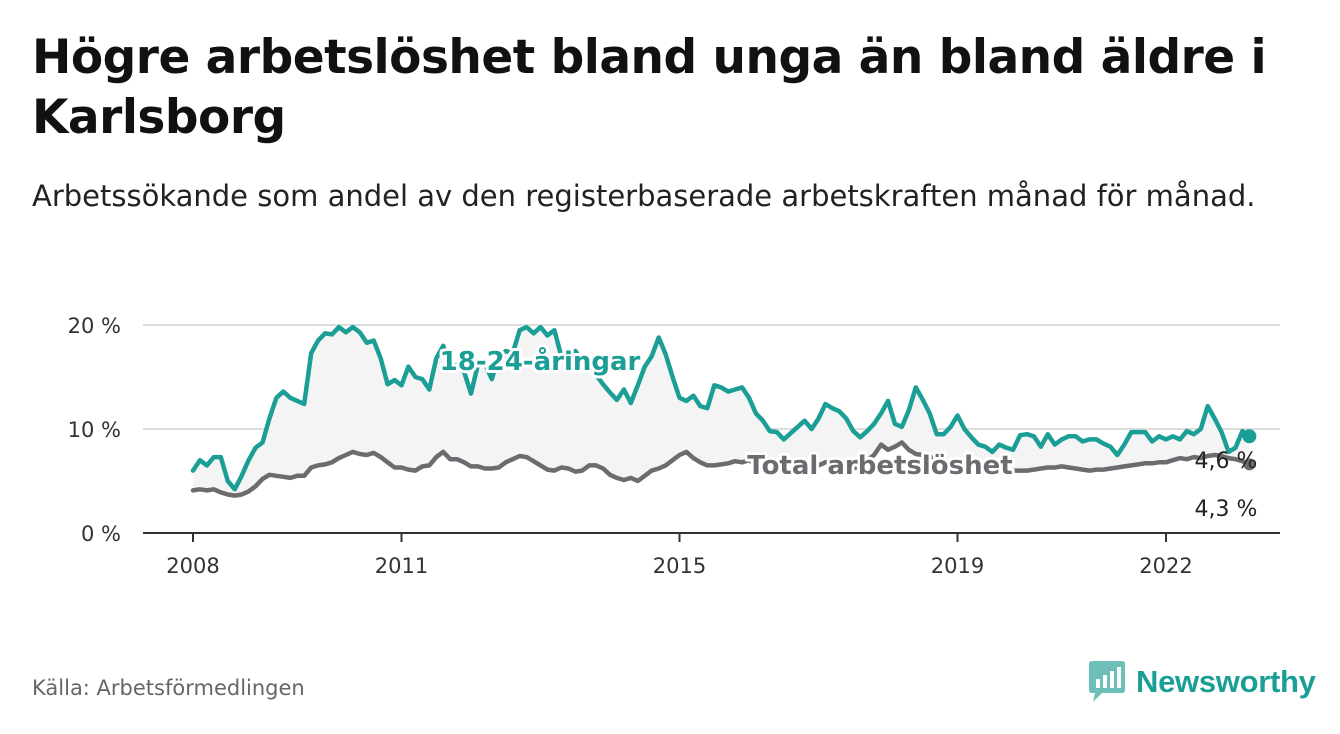 The image size is (1340, 734). What do you see at coordinates (1165, 566) in the screenshot?
I see `x-tick-label: 2022` at bounding box center [1165, 566].